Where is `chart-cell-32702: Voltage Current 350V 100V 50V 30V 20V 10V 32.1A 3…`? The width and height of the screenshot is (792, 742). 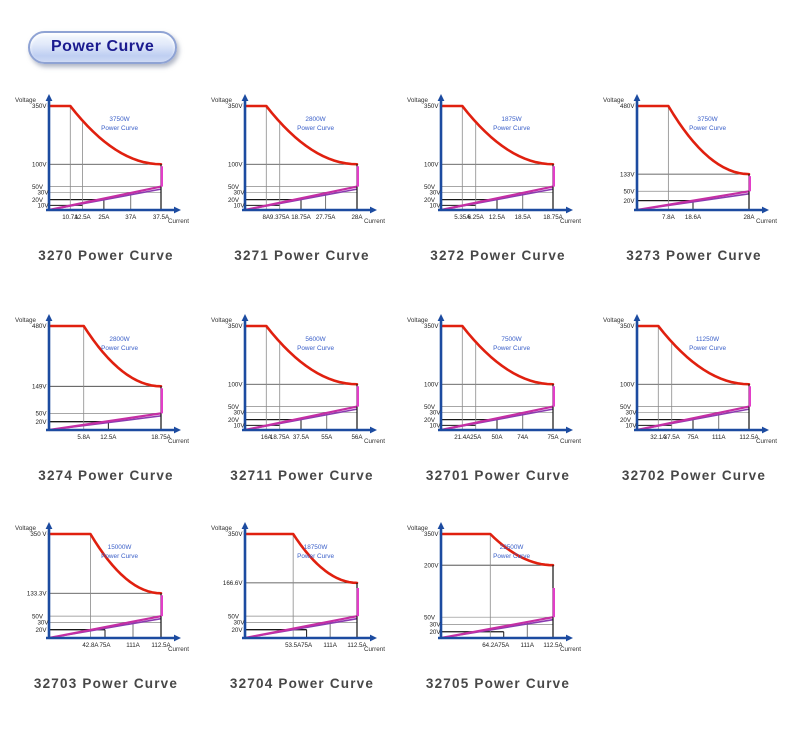 chart-cell-32702: Voltage Current 350V 100V 50V 30V 20V 10V 32.1A 3… is located at coordinates (694, 397).